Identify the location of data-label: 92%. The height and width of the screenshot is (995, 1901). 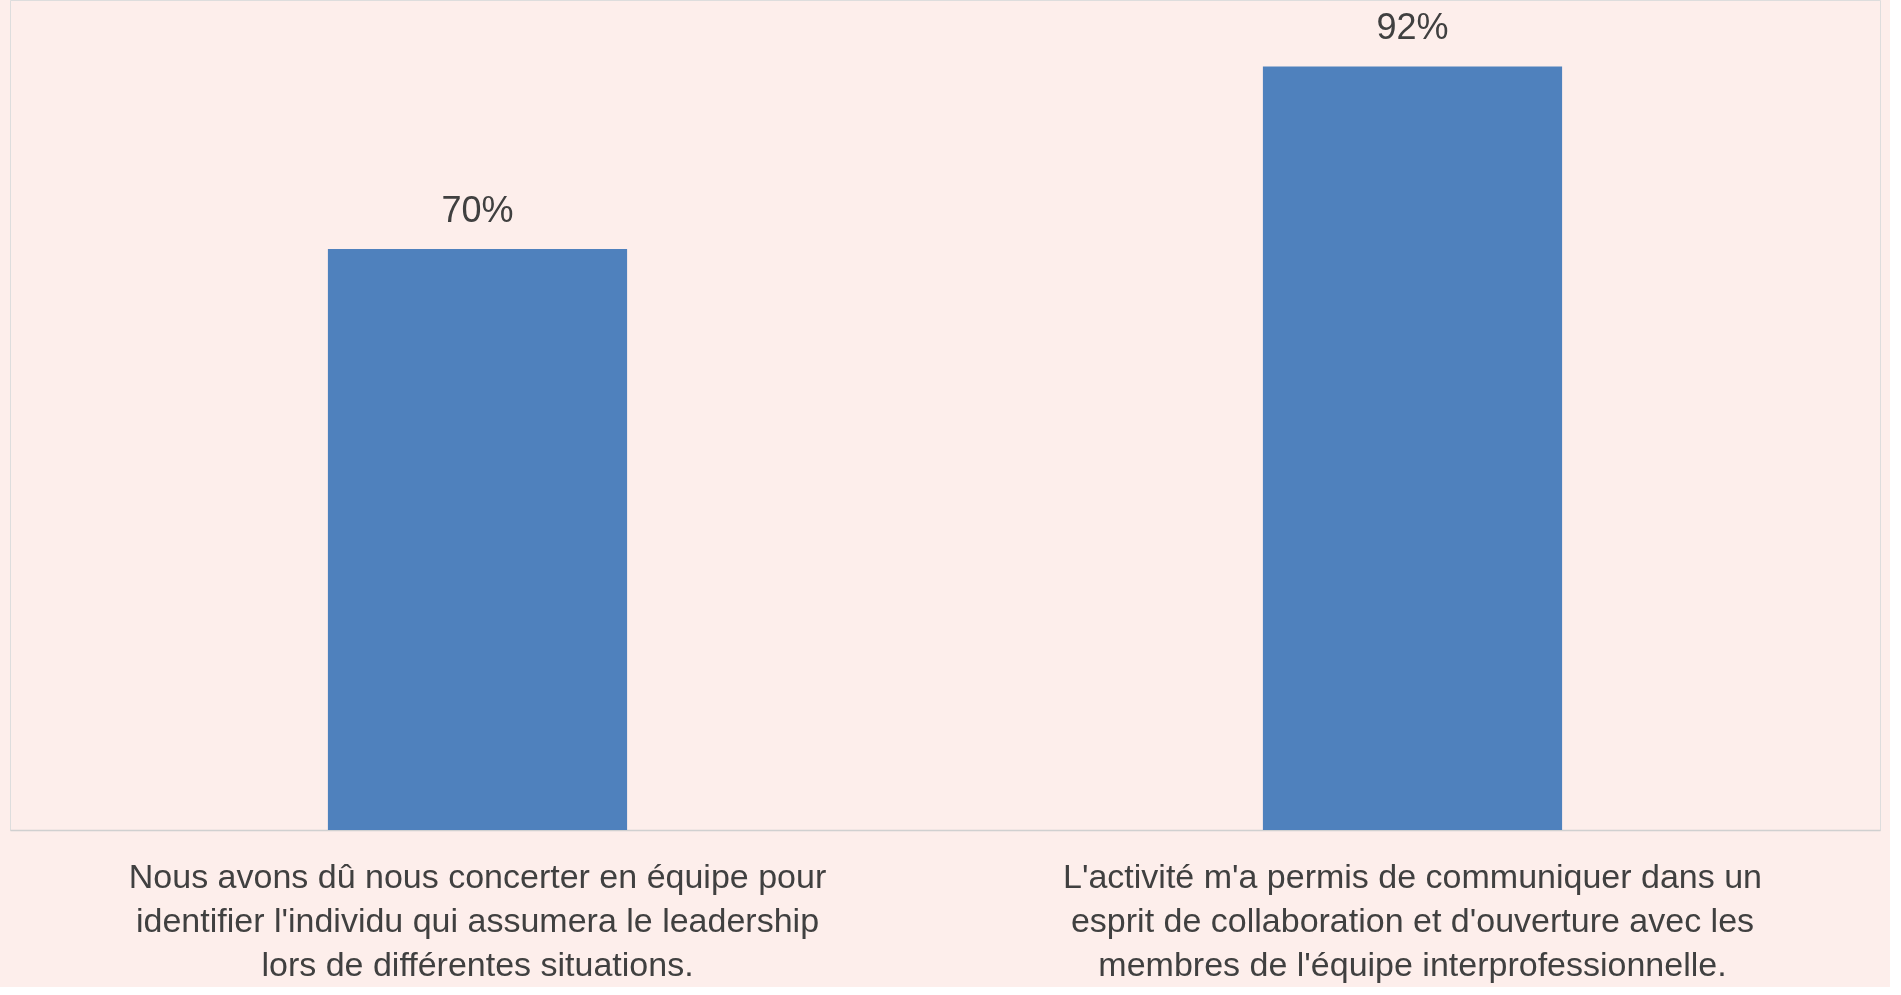
(1412, 27).